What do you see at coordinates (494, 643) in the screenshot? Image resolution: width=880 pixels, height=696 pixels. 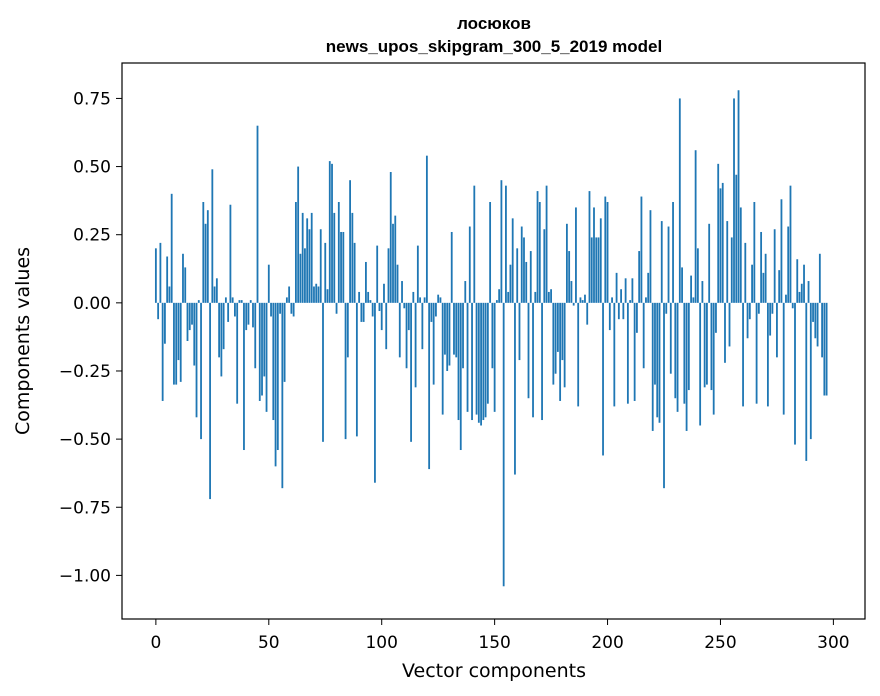 I see `x-tick-label: 150` at bounding box center [494, 643].